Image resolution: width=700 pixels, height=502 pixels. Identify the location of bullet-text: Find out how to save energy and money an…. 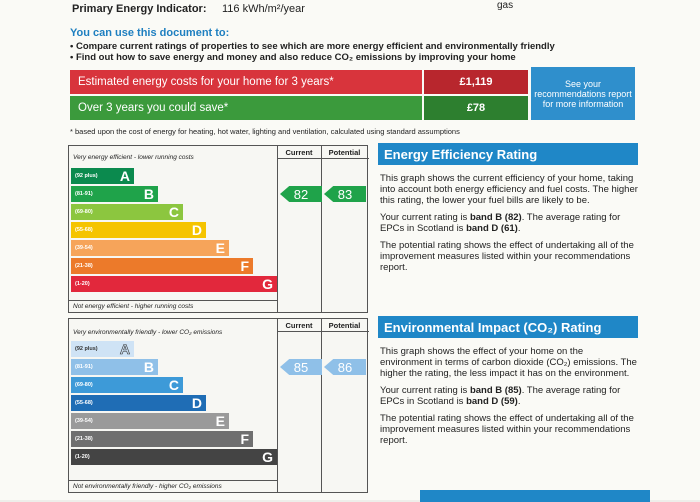
(295, 57).